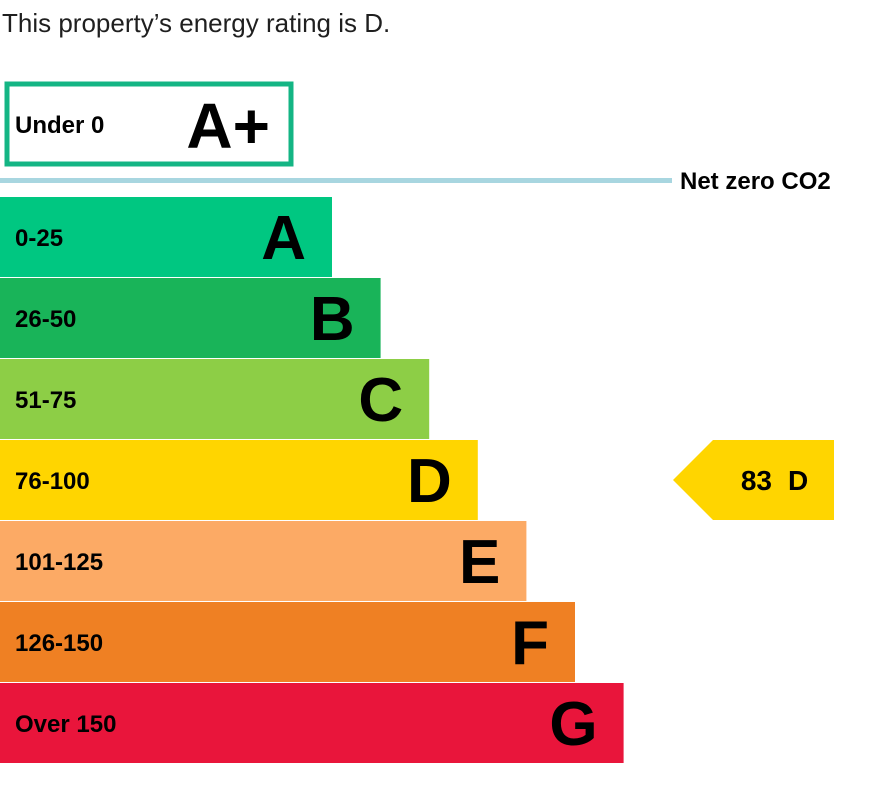 This screenshot has width=886, height=786. What do you see at coordinates (52, 481) in the screenshot?
I see `band-d-range: 76-100` at bounding box center [52, 481].